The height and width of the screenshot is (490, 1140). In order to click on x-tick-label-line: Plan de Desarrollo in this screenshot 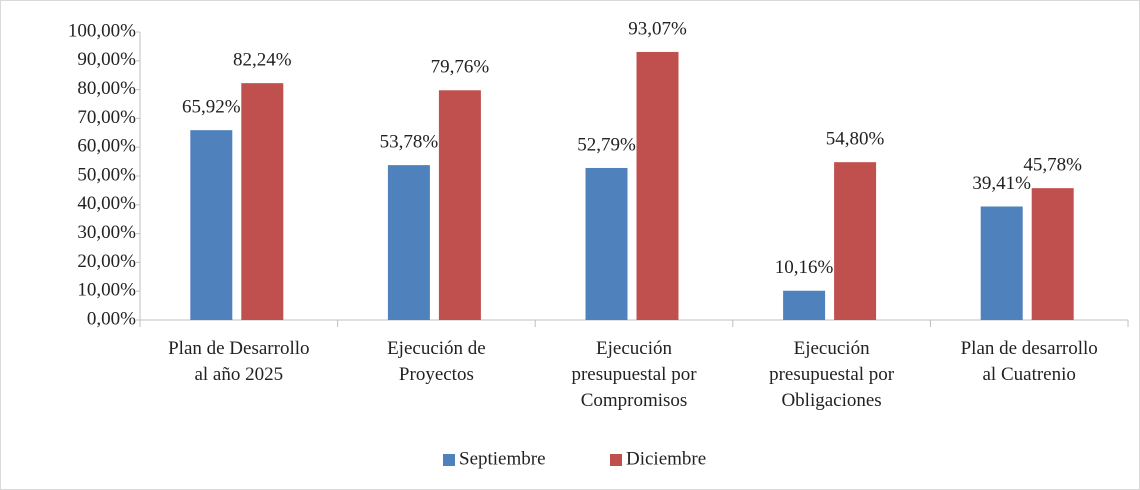, I will do `click(238, 348)`.